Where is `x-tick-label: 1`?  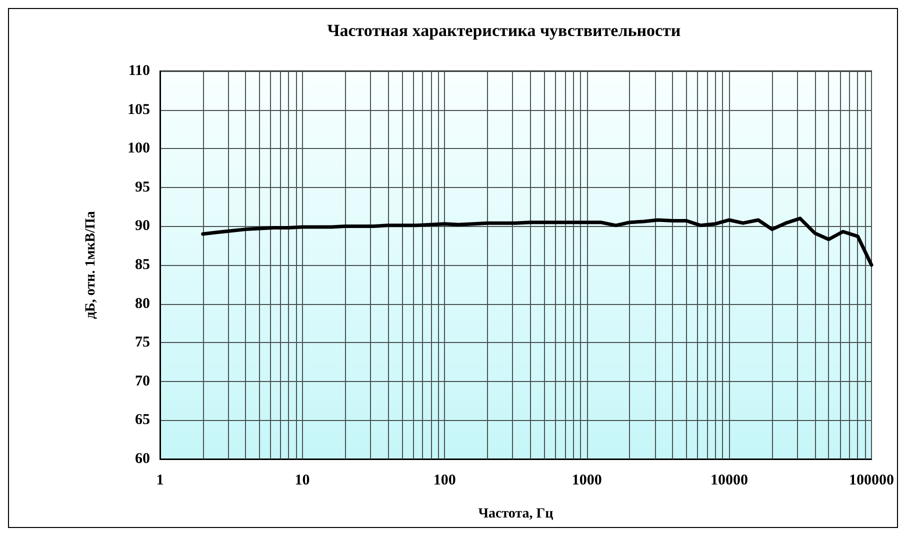 x-tick-label: 1 is located at coordinates (160, 480).